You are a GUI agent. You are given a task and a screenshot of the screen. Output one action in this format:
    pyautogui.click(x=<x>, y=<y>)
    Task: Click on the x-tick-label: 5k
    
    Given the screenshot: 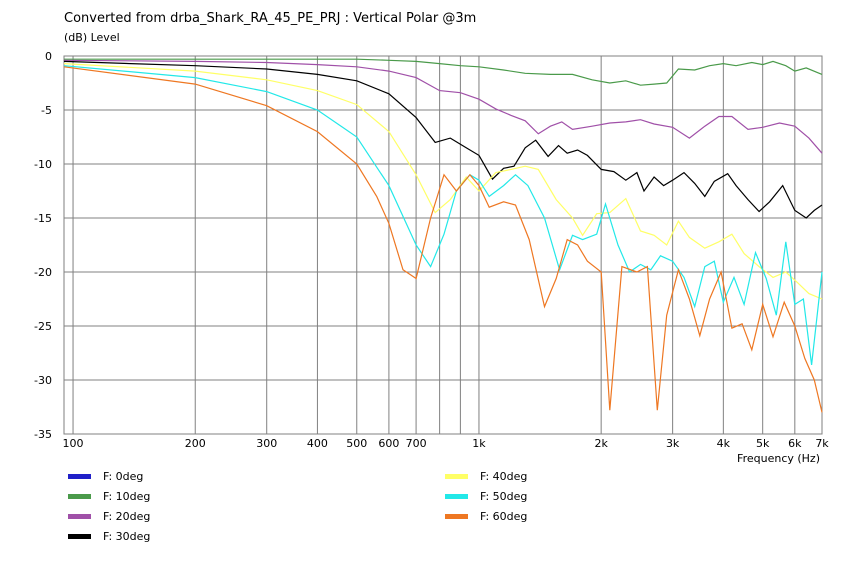 What is the action you would take?
    pyautogui.click(x=763, y=443)
    